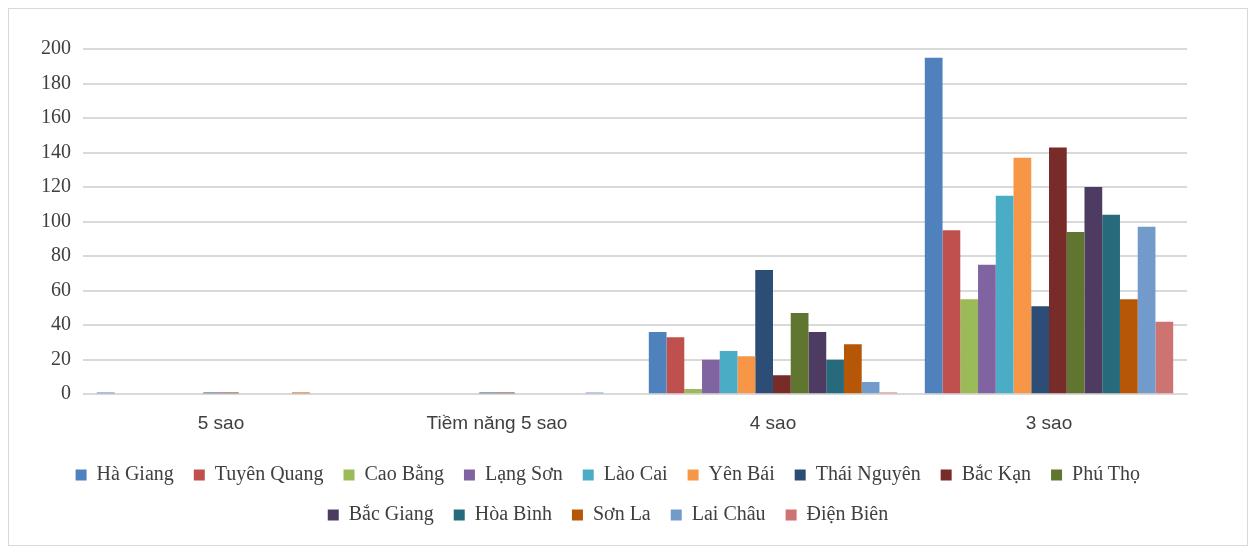 The width and height of the screenshot is (1256, 554). What do you see at coordinates (61, 288) in the screenshot?
I see `y-tick-label: 60` at bounding box center [61, 288].